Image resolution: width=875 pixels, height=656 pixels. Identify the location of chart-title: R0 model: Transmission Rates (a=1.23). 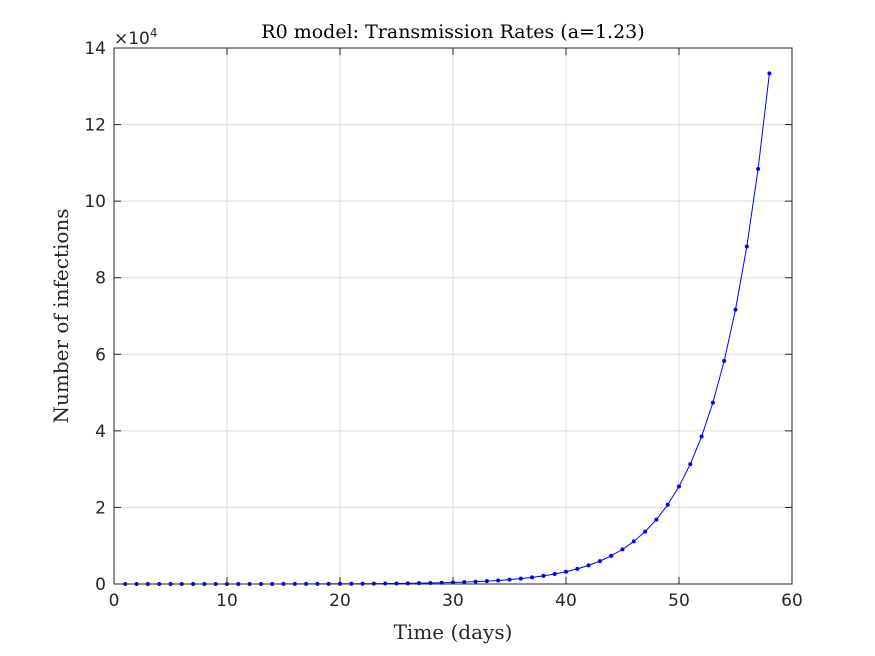
(452, 32).